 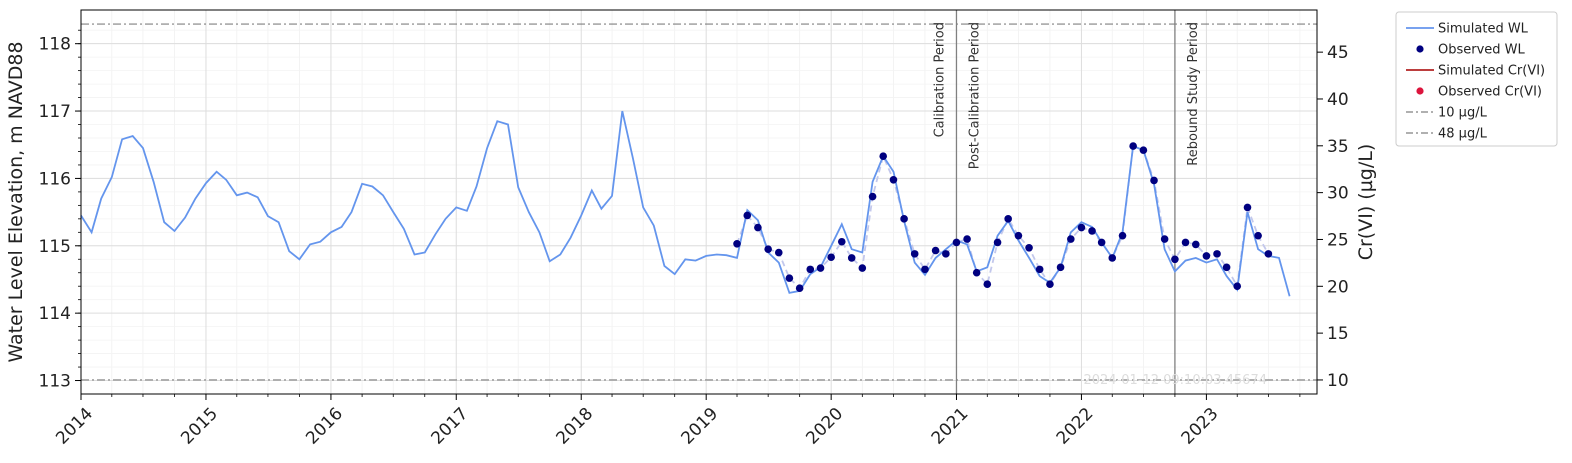 What do you see at coordinates (824, 426) in the screenshot?
I see `x-tick-label: 2020` at bounding box center [824, 426].